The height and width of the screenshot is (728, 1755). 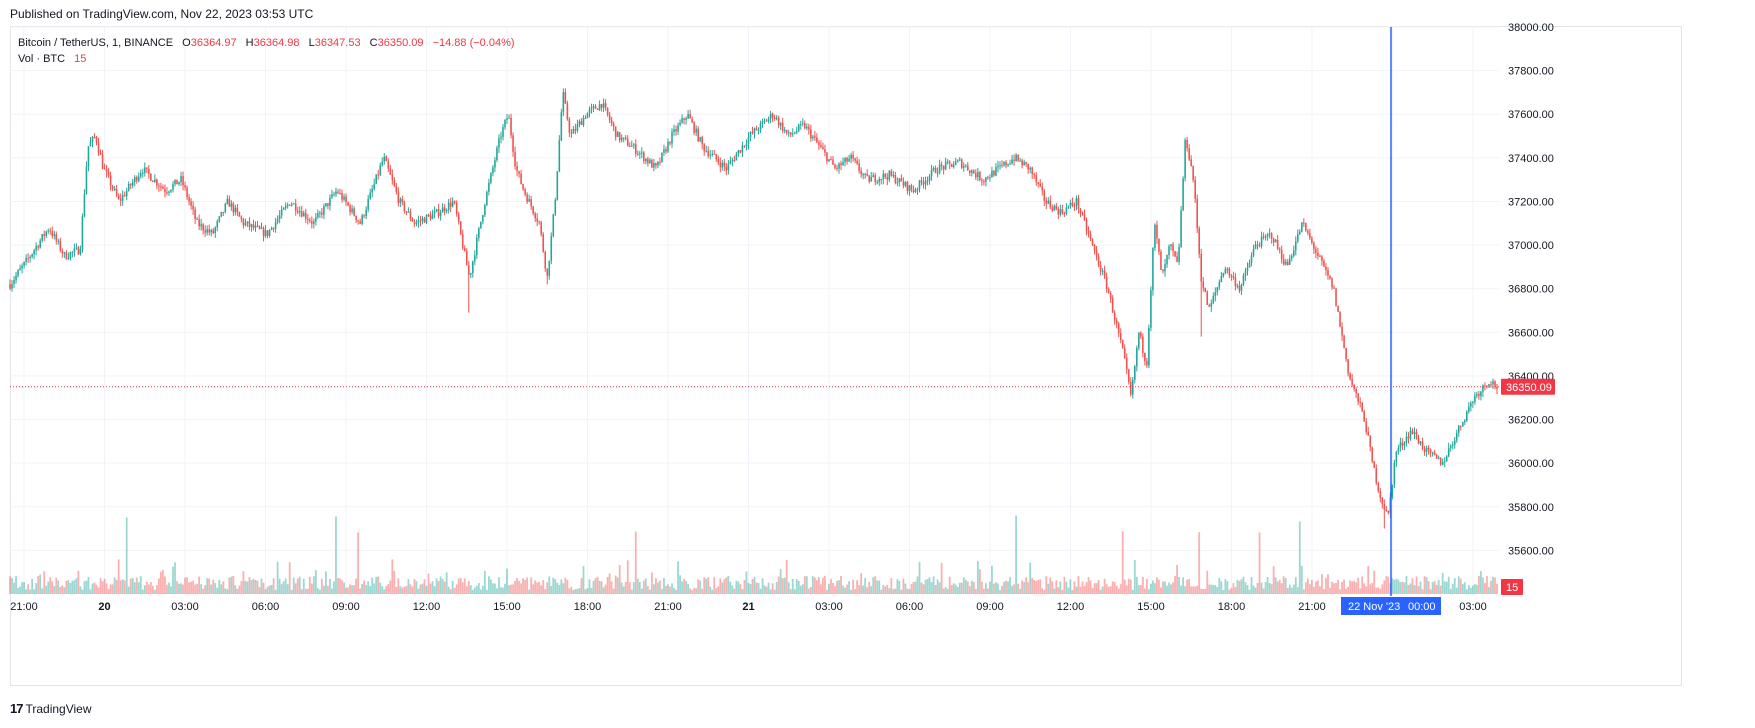 I want to click on y-tick-label: 36800.00, so click(x=1531, y=290).